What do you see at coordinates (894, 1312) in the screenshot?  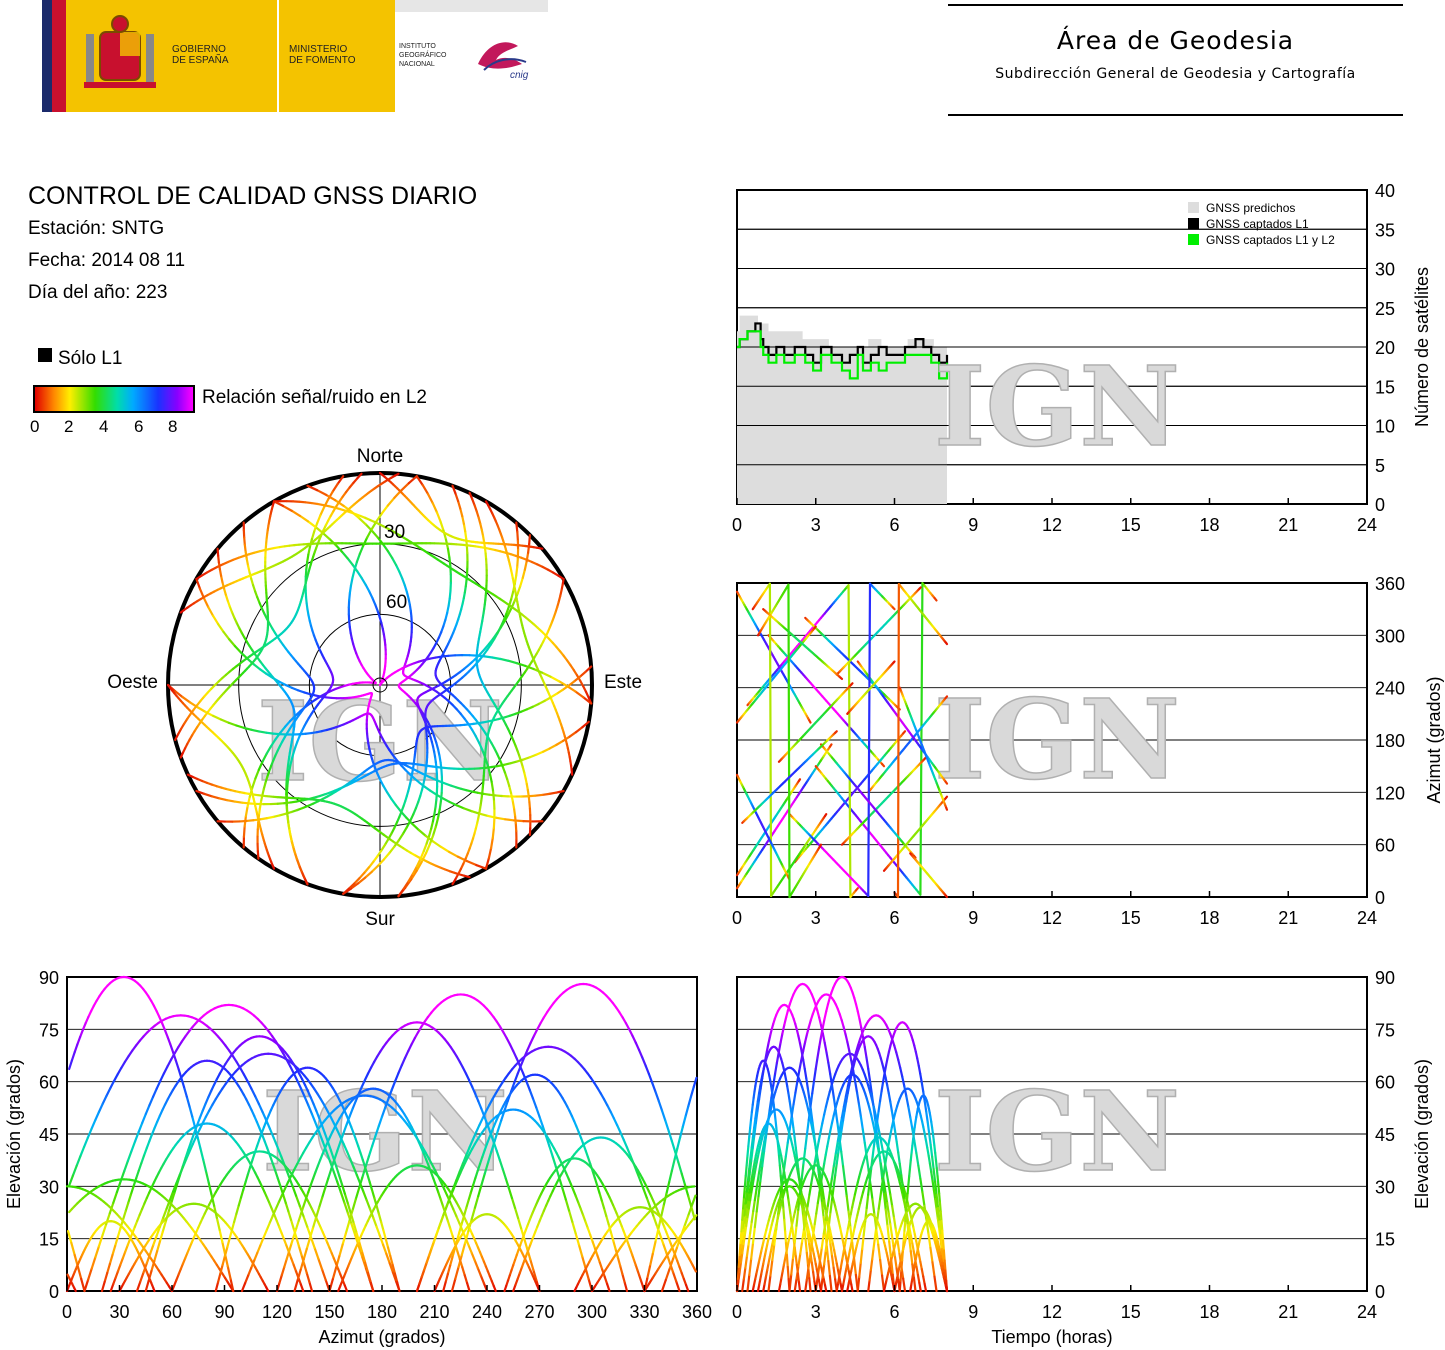 I see `x-tick-label: 6` at bounding box center [894, 1312].